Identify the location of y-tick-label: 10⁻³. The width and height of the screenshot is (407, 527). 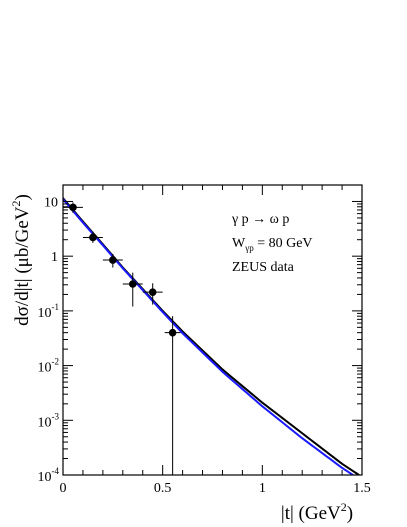
(49, 420).